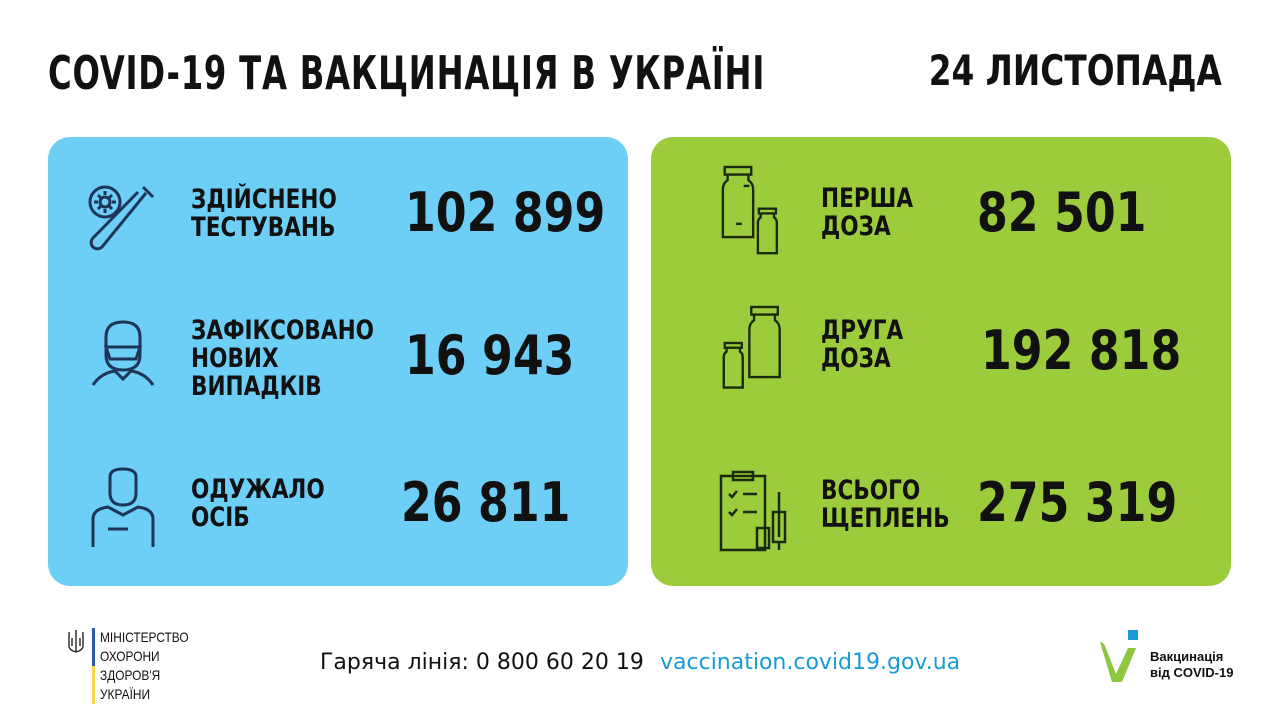  What do you see at coordinates (1075, 70) in the screenshot?
I see `report-date: 24 ЛИСТОПАДА` at bounding box center [1075, 70].